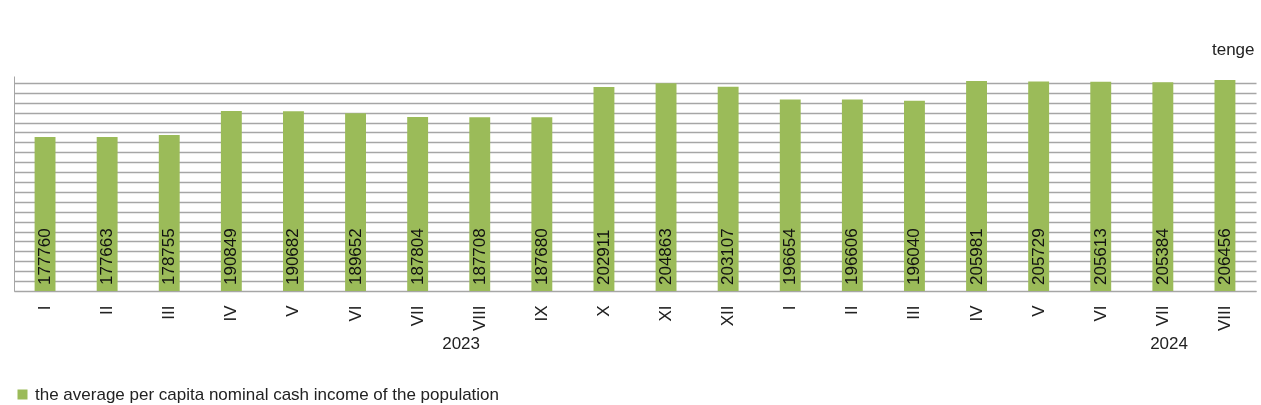  I want to click on x-tick-label: X, so click(603, 311).